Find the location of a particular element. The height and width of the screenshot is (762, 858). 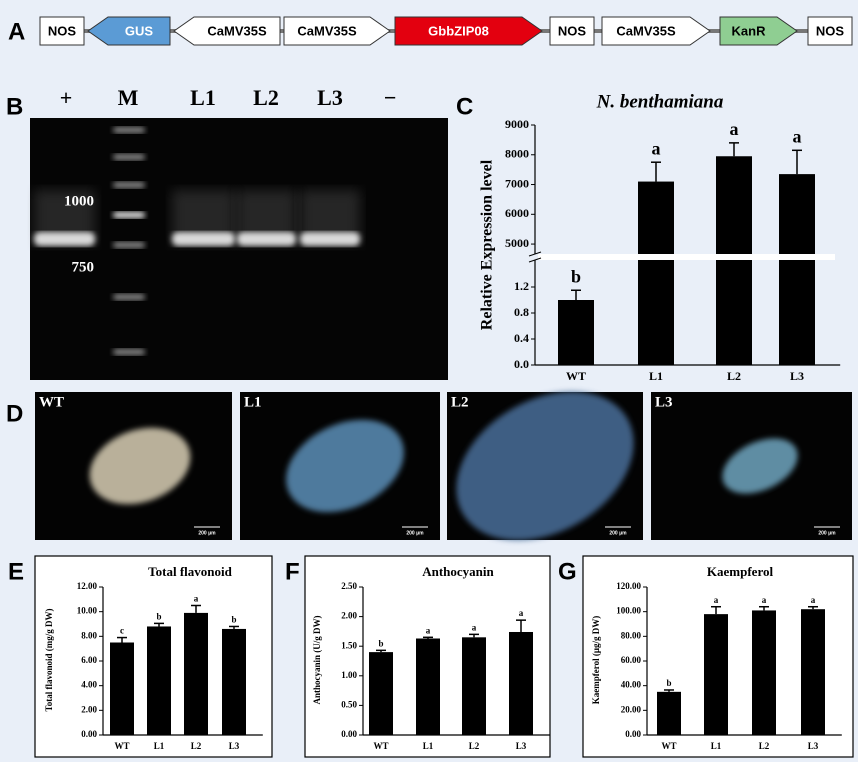

axis-break-gap is located at coordinates (535, 257).